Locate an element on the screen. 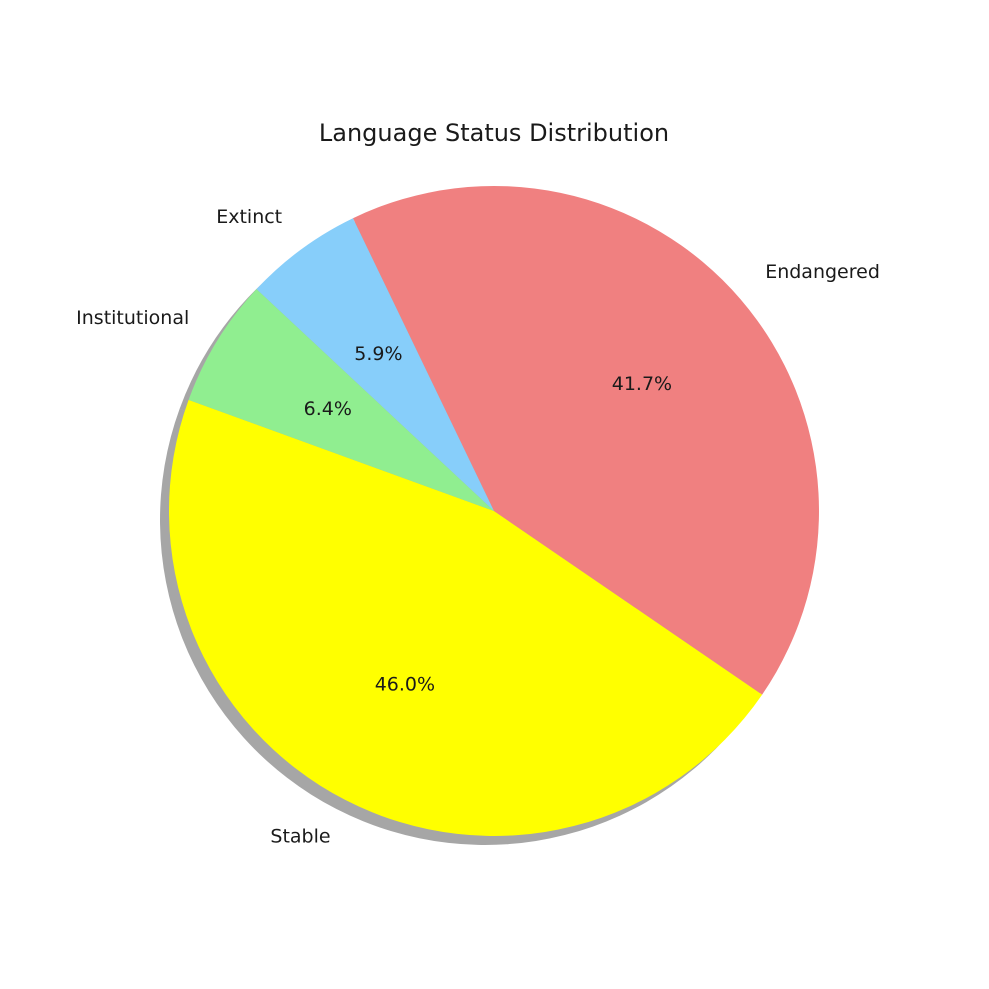  slice-percent-endangered: 41.7% is located at coordinates (642, 384).